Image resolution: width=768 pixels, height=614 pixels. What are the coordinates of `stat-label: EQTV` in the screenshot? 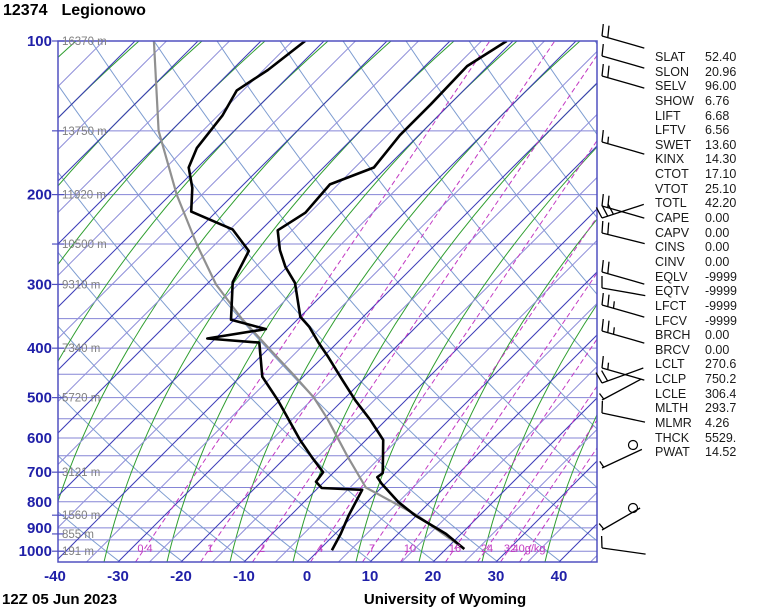 It's located at (672, 291).